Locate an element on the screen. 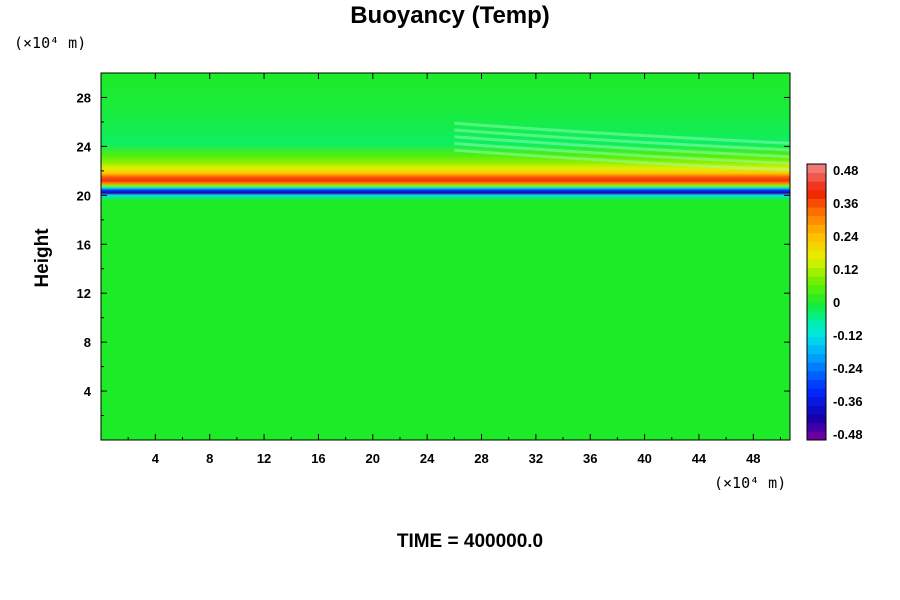 This screenshot has width=900, height=600. x-tick-label-0: 4 is located at coordinates (156, 458).